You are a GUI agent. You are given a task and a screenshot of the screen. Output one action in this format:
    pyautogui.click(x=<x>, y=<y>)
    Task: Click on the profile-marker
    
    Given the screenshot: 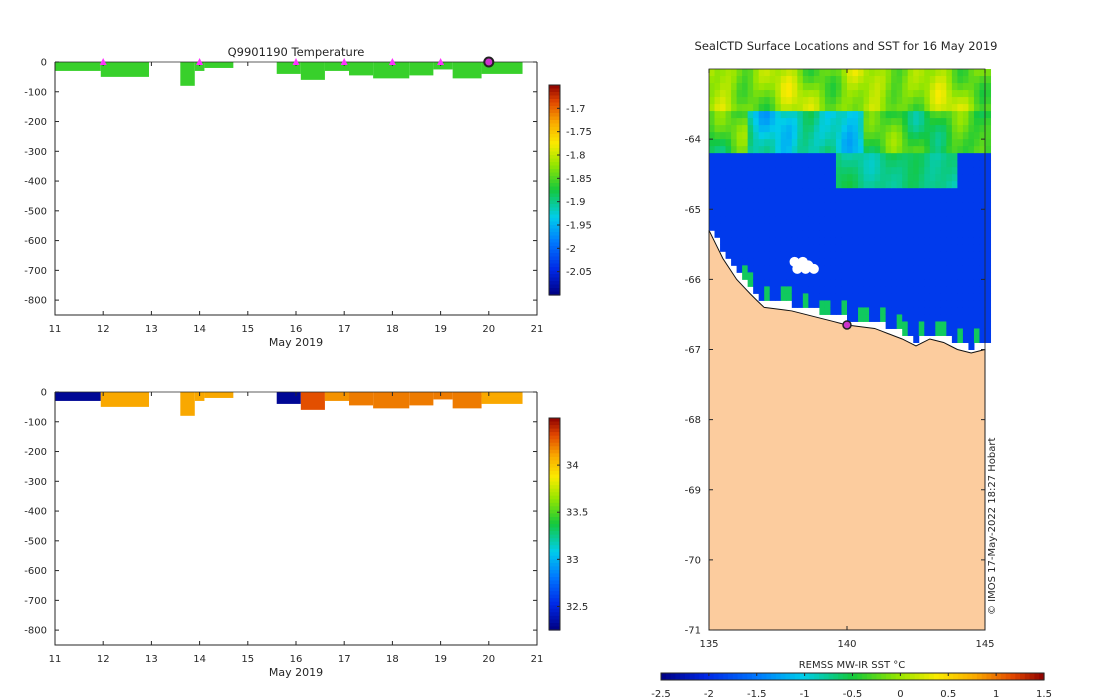 What is the action you would take?
    pyautogui.click(x=392, y=61)
    